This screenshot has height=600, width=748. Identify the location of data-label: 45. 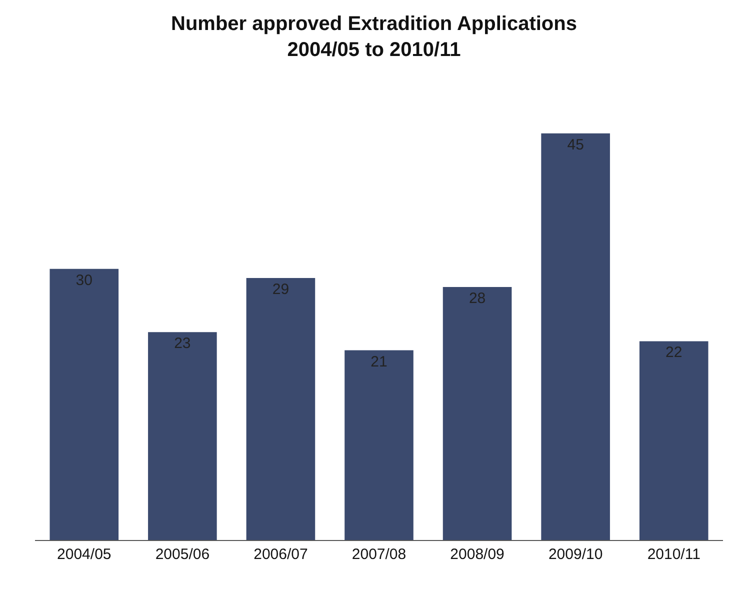
(575, 145).